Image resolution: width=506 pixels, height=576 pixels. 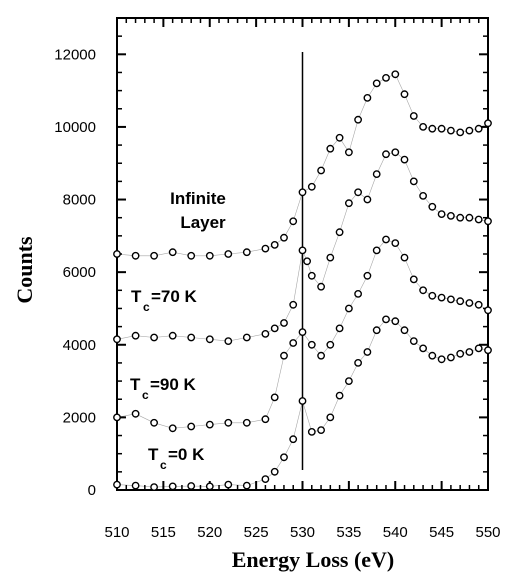 What do you see at coordinates (79, 200) in the screenshot?
I see `y-tick-label: 8000` at bounding box center [79, 200].